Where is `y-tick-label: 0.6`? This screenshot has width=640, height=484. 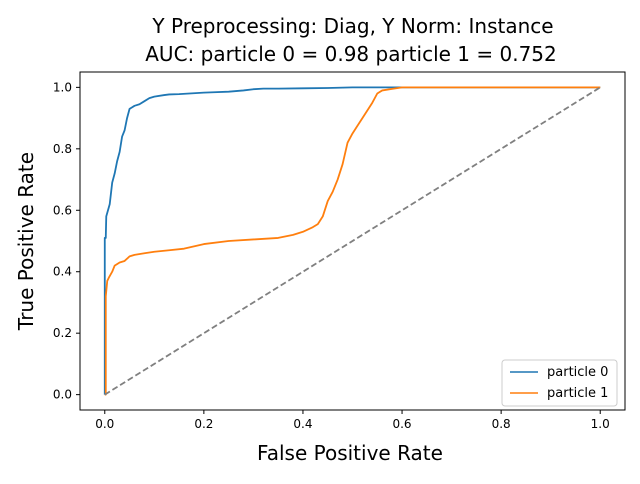 y-tick-label: 0.6 is located at coordinates (62, 210).